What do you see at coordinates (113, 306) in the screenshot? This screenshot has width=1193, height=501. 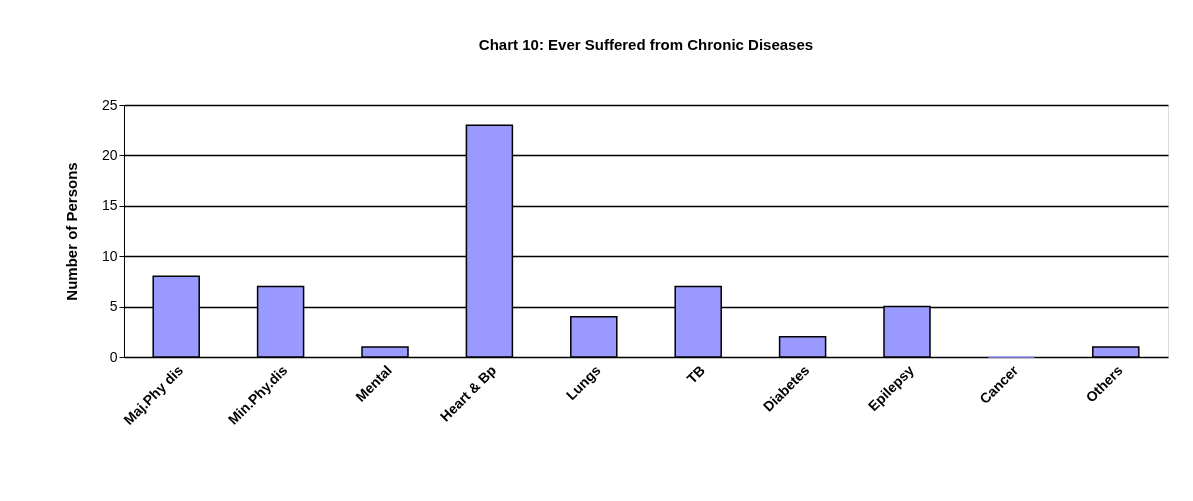 I see `y-tick-label: 5` at bounding box center [113, 306].